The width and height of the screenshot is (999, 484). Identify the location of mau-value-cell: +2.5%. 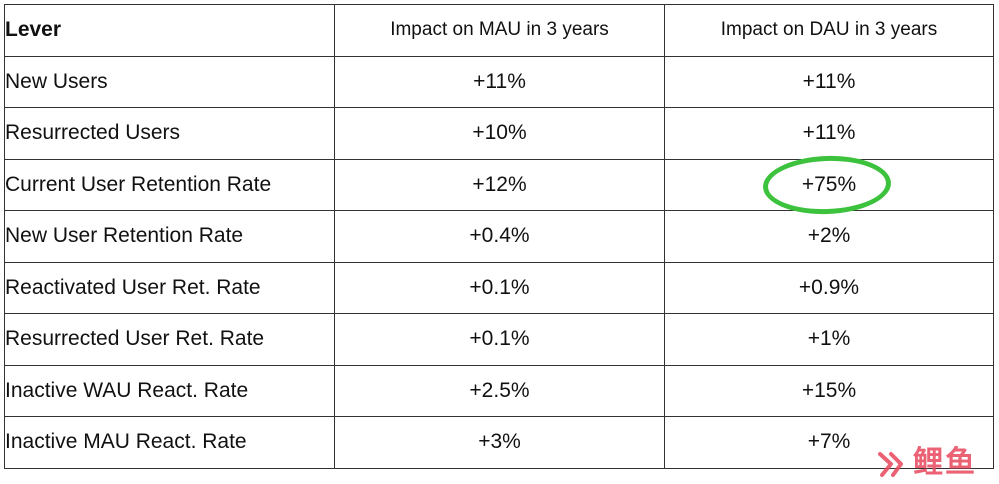
(499, 390).